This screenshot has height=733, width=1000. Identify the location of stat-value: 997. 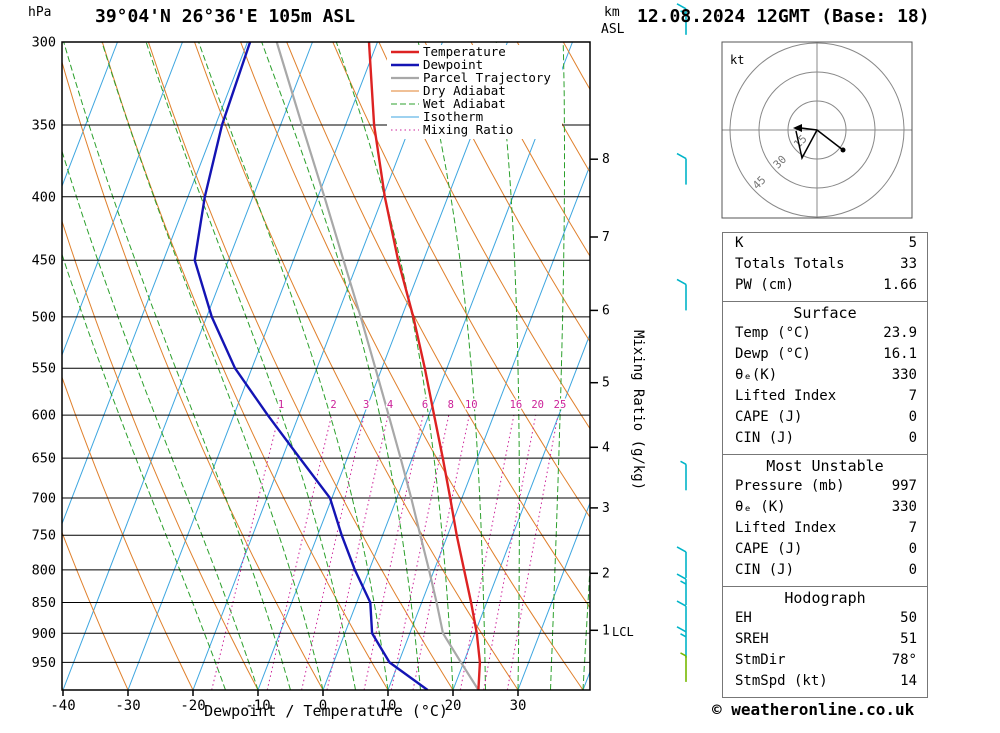
(904, 486).